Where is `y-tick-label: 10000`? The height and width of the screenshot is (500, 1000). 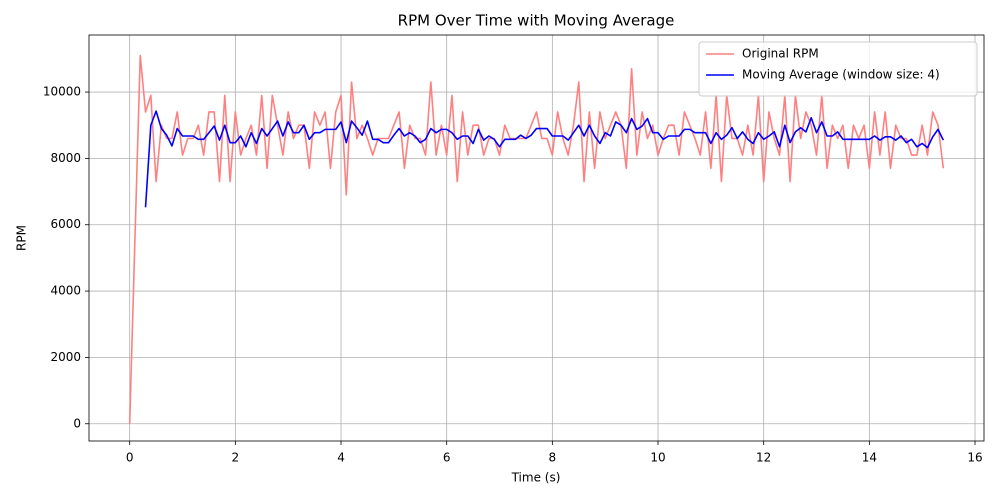
y-tick-label: 10000 is located at coordinates (62, 92).